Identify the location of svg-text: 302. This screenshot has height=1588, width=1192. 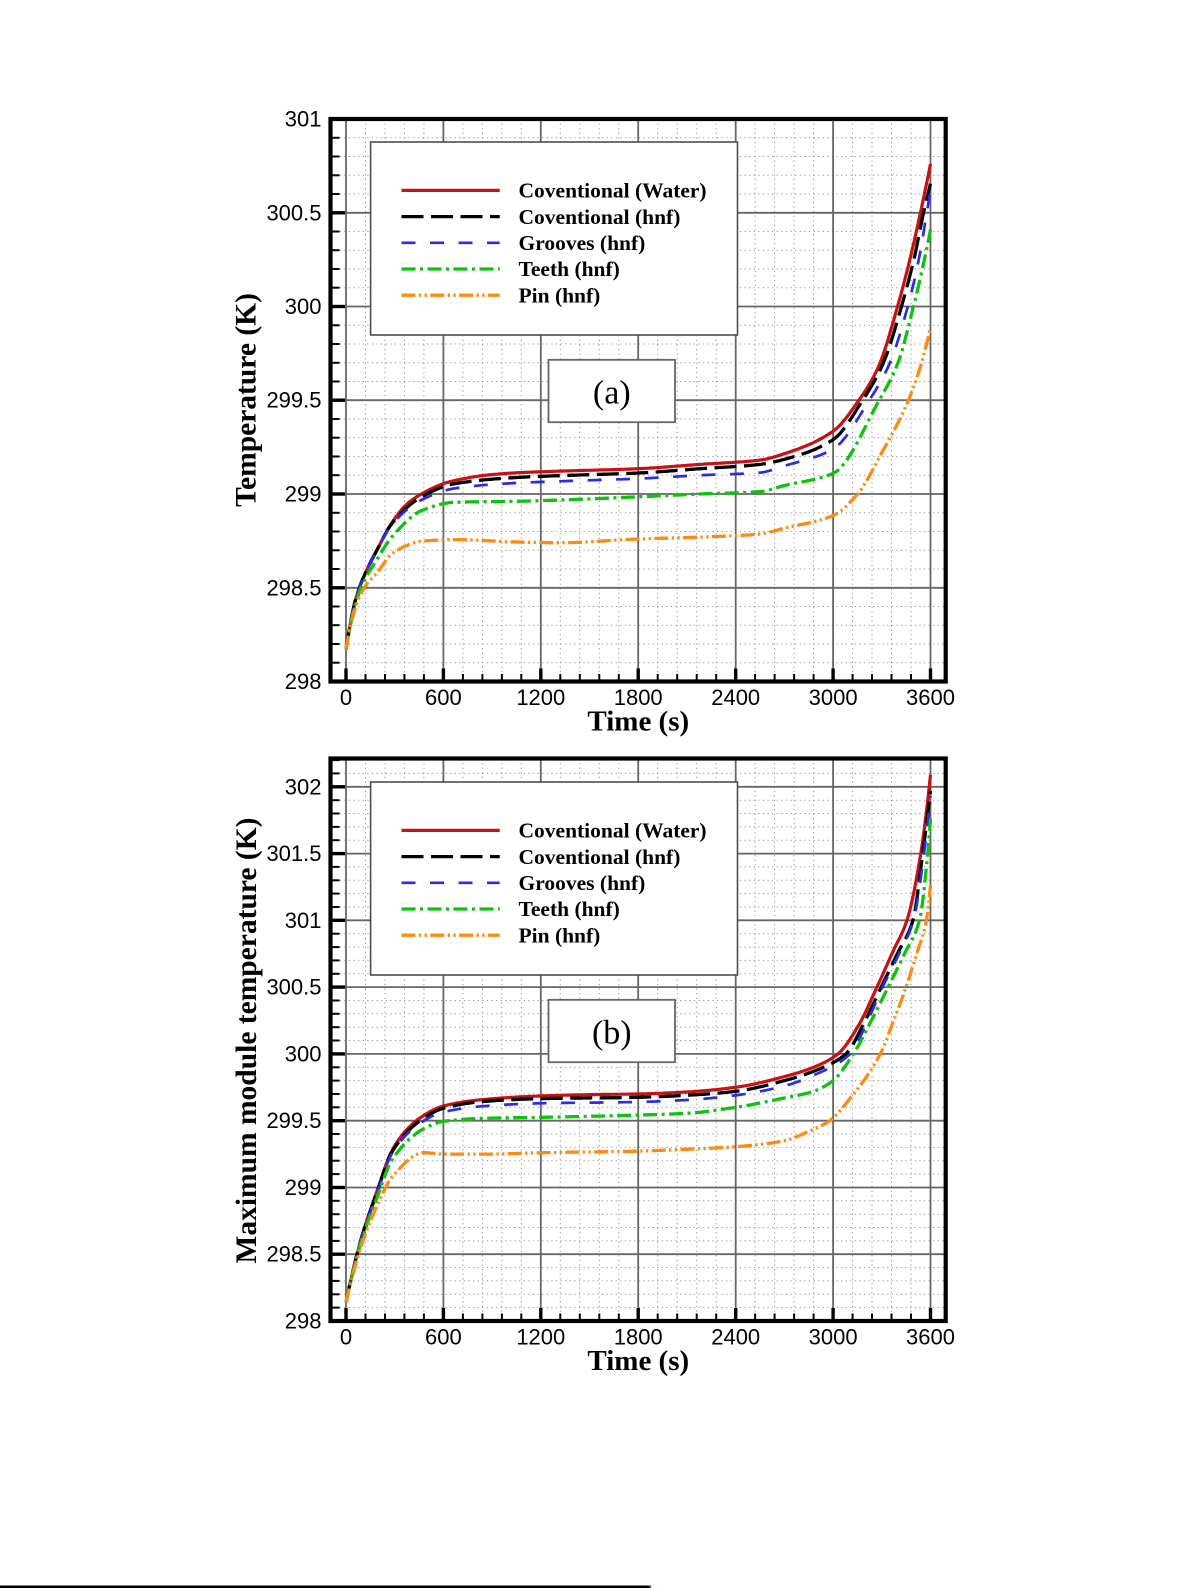
(303, 786).